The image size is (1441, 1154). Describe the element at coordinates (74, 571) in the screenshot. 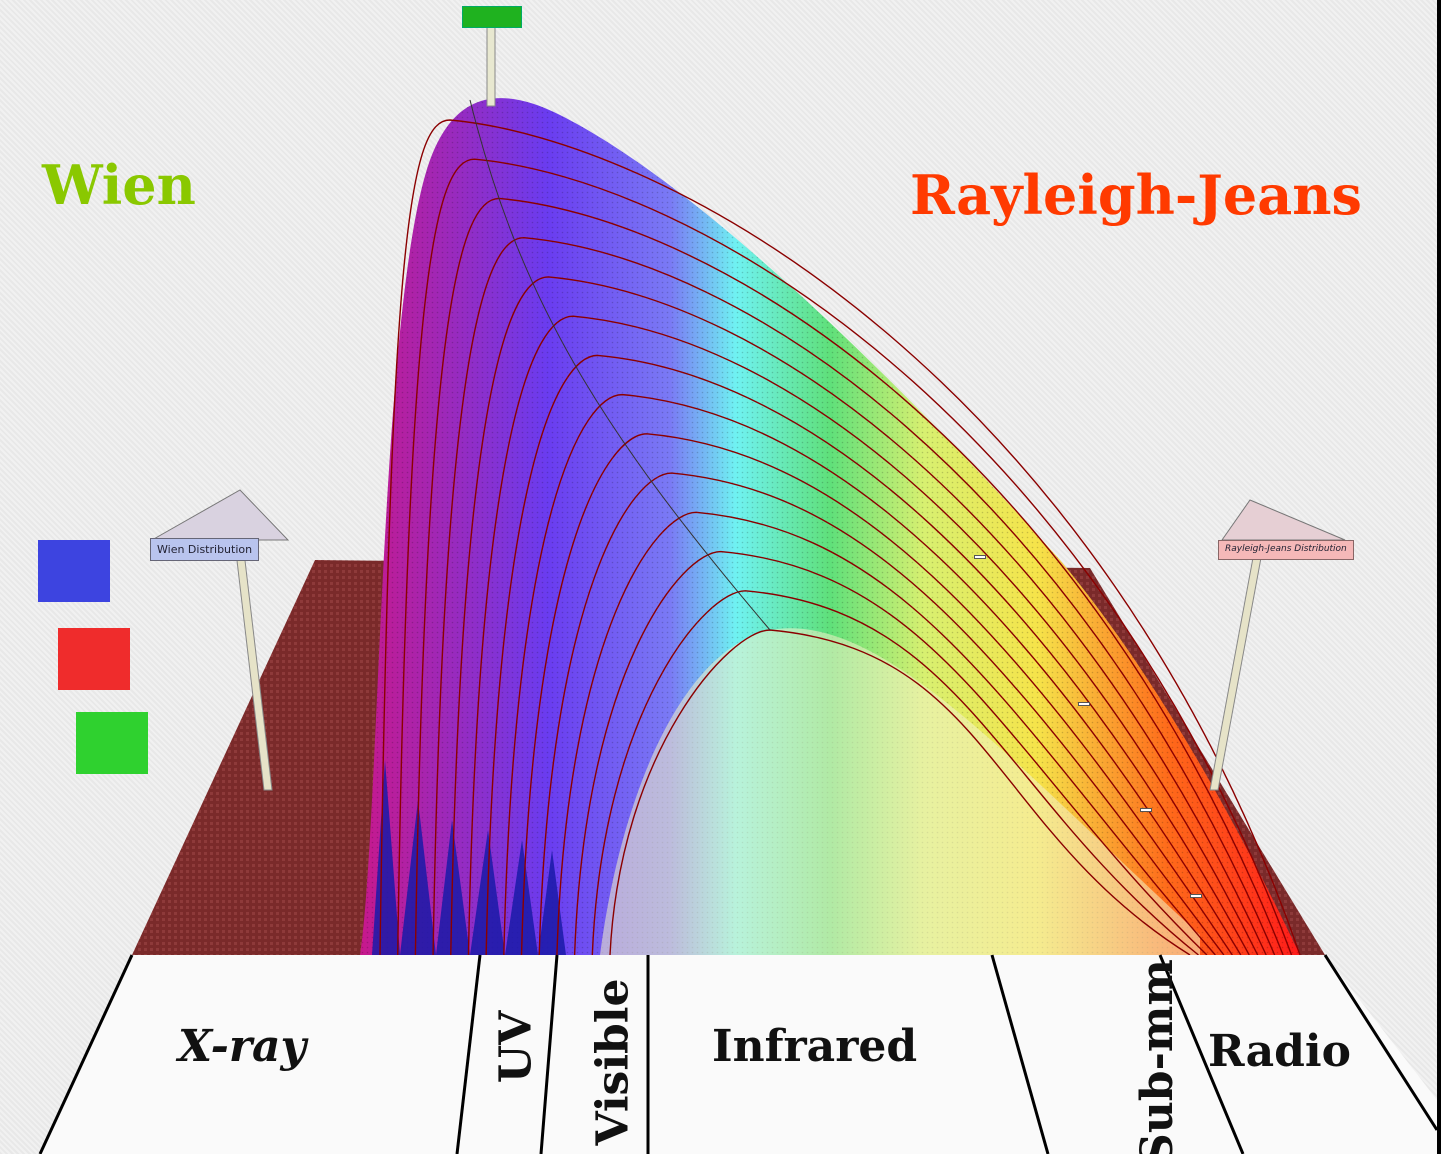

I see `blue-cube` at that location.